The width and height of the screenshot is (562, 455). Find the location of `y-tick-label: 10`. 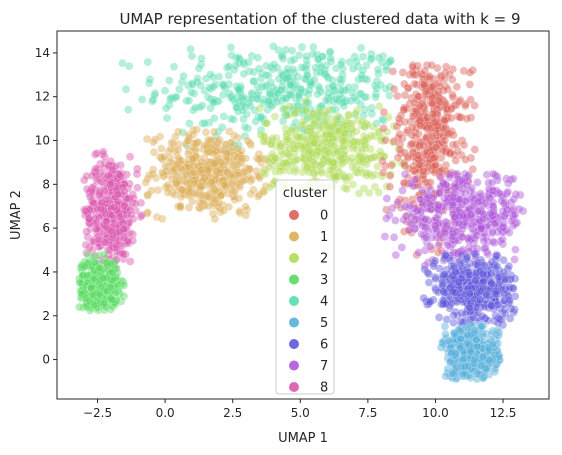

y-tick-label: 10 is located at coordinates (42, 141).